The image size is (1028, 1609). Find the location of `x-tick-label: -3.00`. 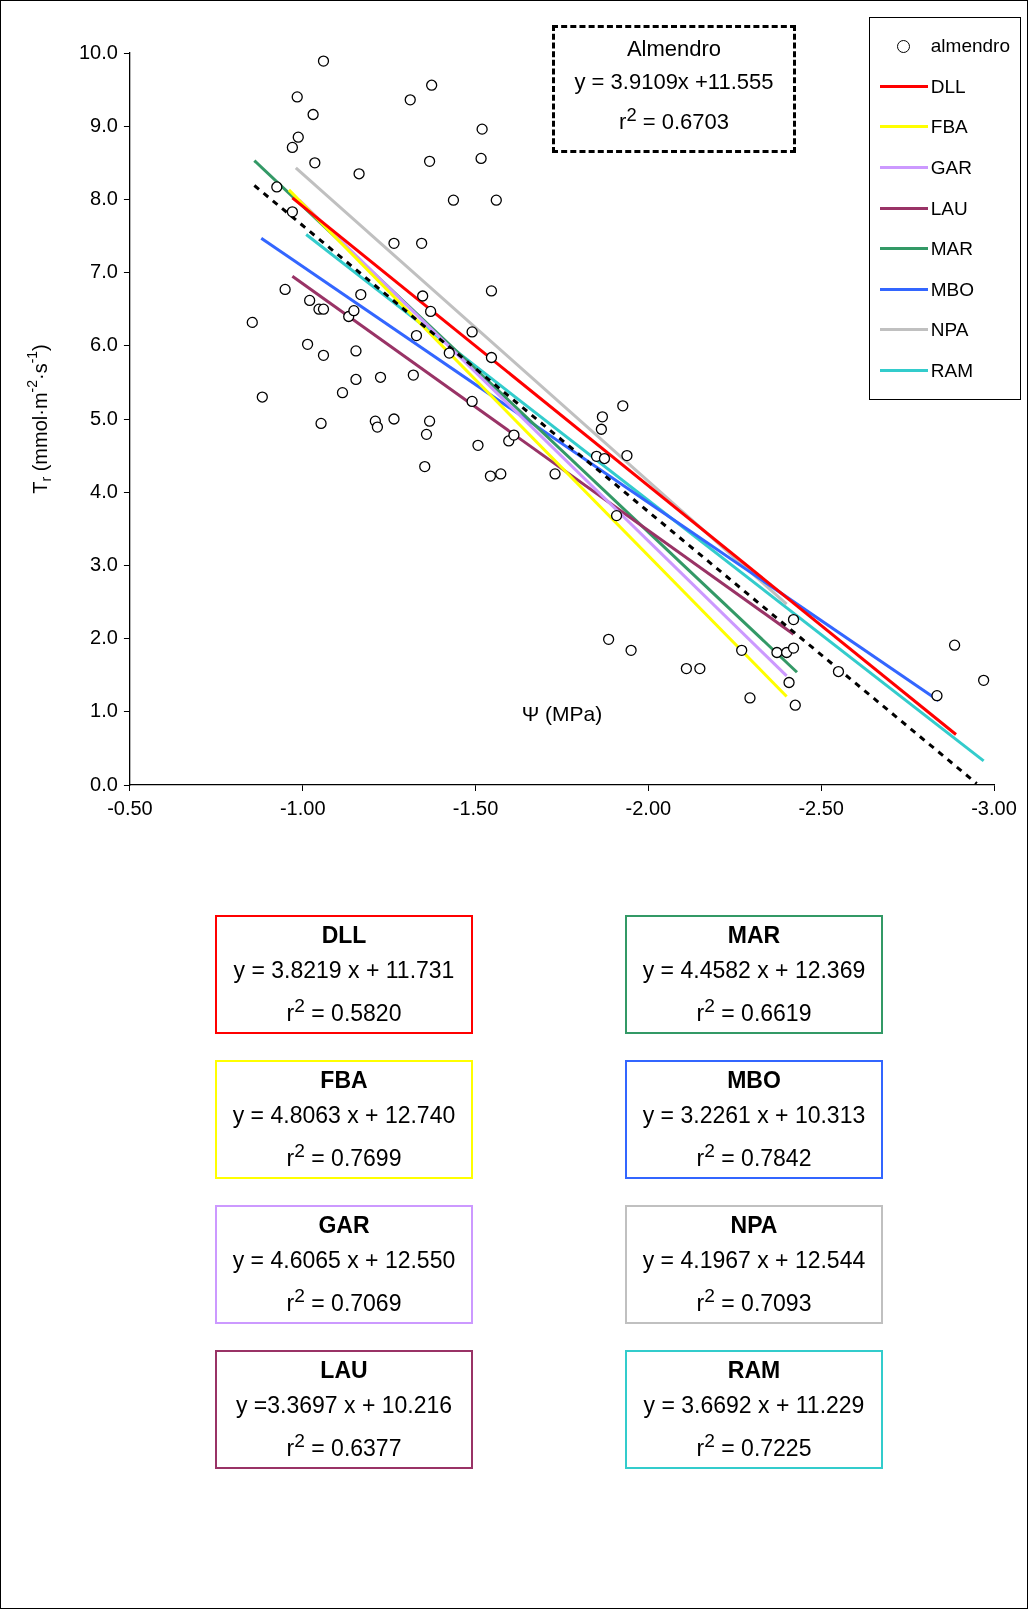

x-tick-label: -3.00 is located at coordinates (994, 807).